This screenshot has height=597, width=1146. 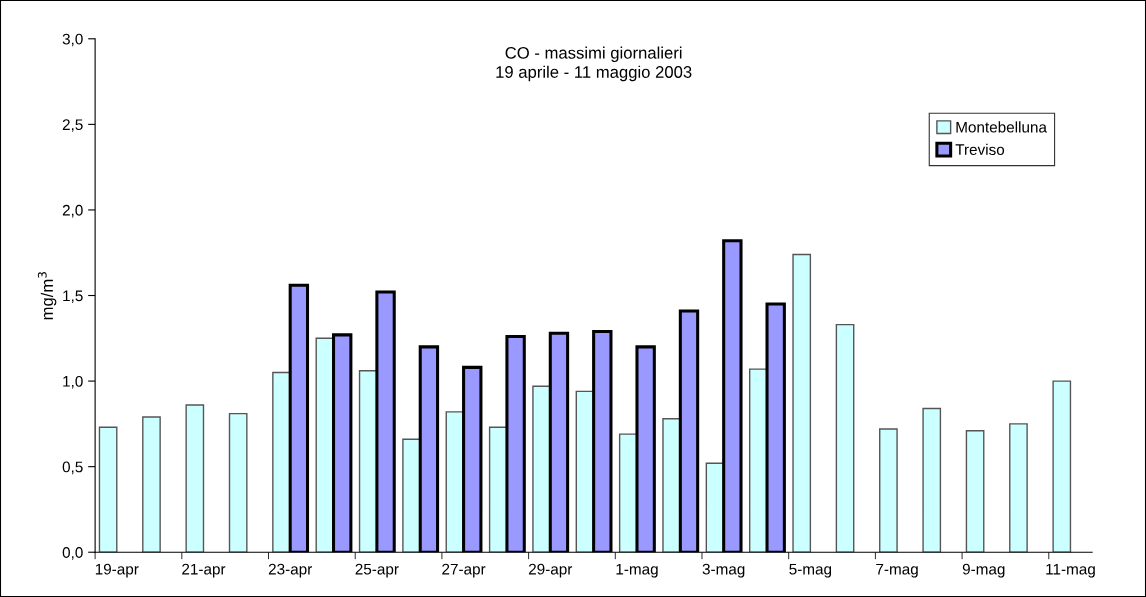 I want to click on x-tick-label: 27-apr, so click(x=464, y=570).